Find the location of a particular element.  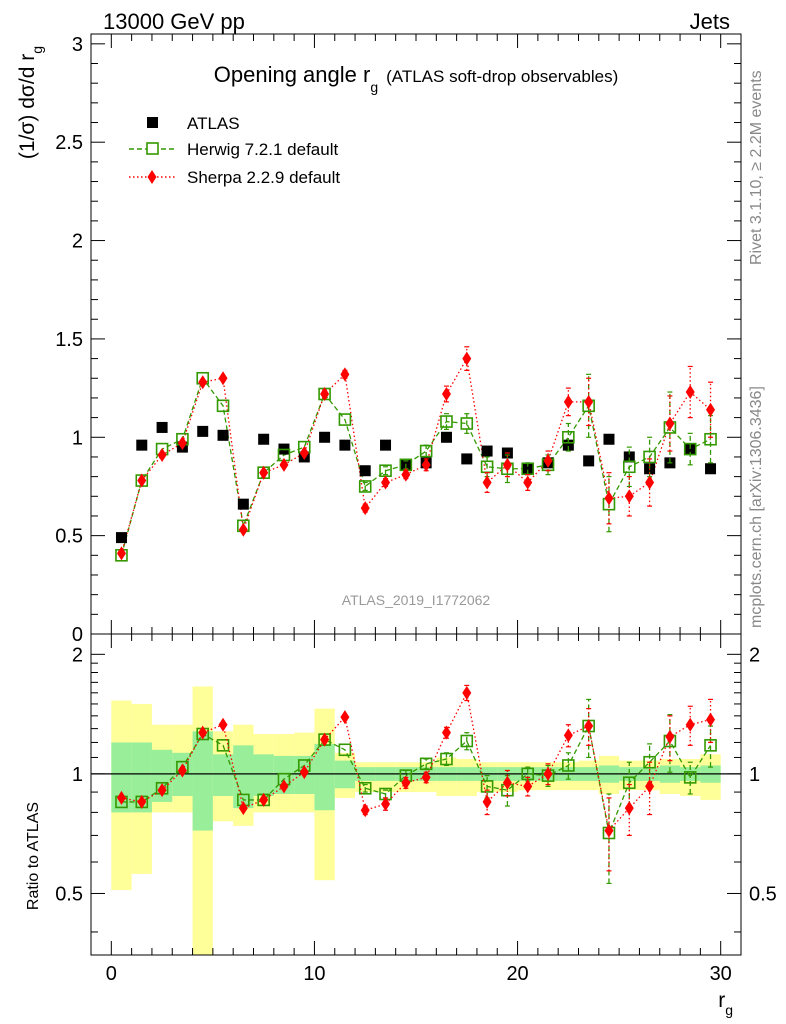

rivet-label: Rivet 3.1.10, ≥ 2.2M events is located at coordinates (756, 167).